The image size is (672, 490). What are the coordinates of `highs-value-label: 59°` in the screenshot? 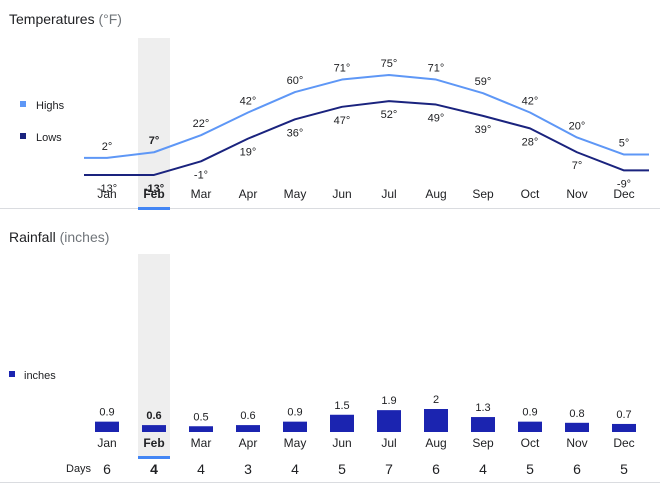 It's located at (483, 82).